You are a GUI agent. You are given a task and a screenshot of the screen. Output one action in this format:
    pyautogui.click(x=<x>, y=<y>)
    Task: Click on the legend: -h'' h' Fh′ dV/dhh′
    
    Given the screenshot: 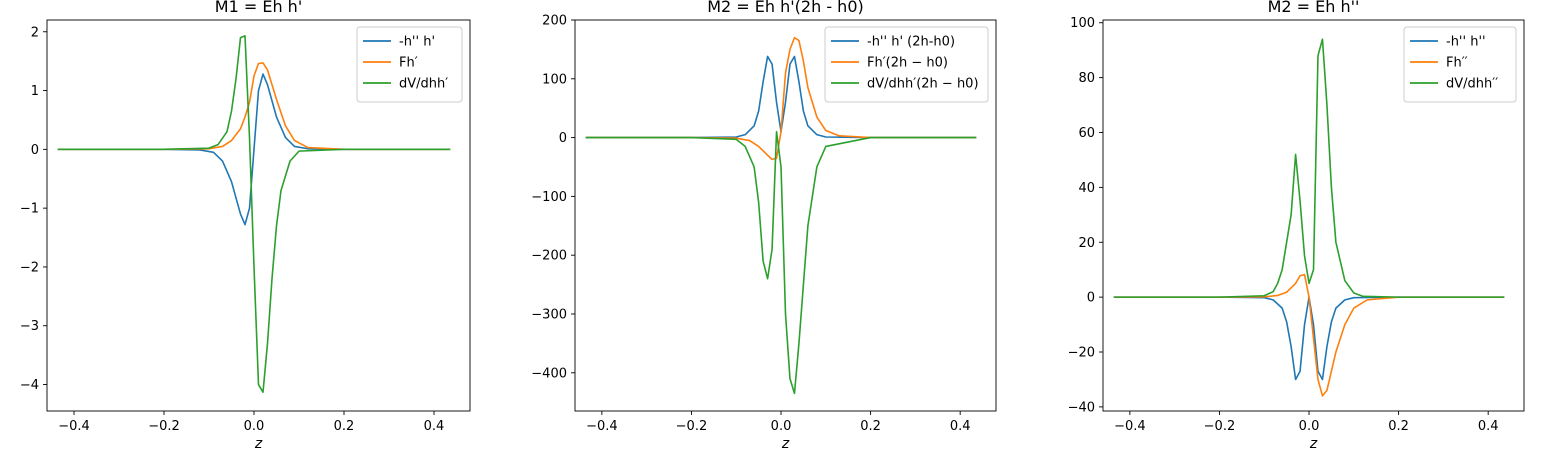 What is the action you would take?
    pyautogui.click(x=409, y=64)
    